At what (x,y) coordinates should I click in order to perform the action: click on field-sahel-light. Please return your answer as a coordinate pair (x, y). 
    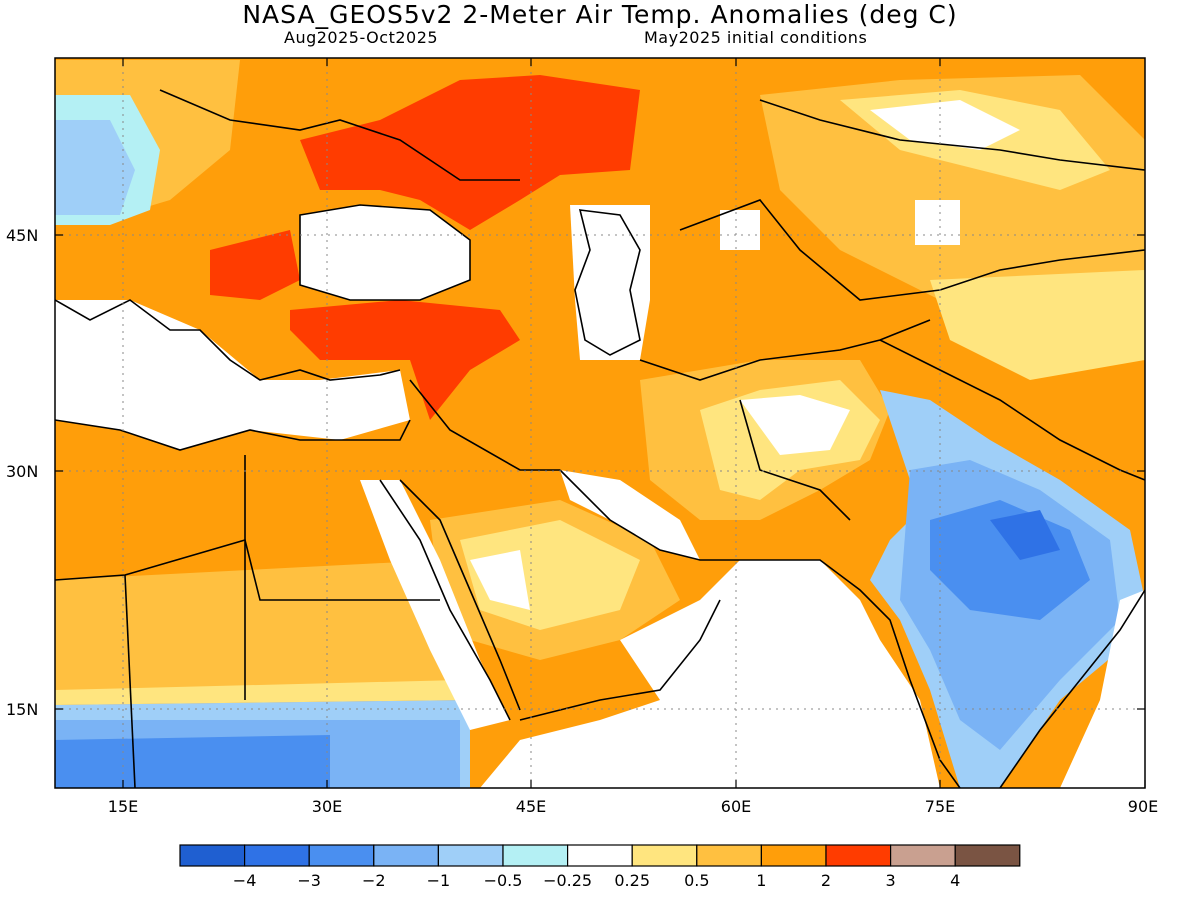
    Looking at the image, I should click on (257, 630).